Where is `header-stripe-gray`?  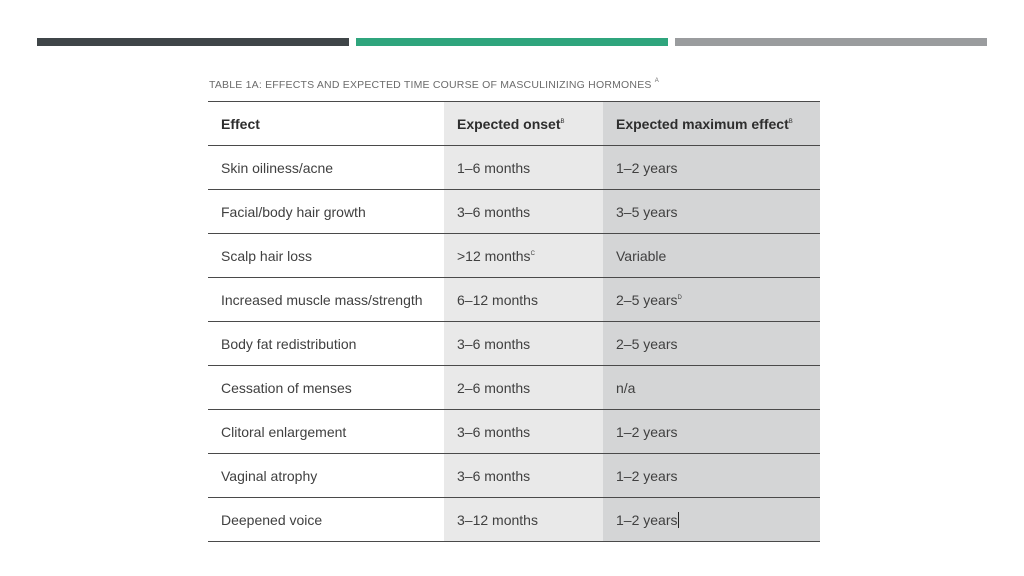
header-stripe-gray is located at coordinates (831, 42).